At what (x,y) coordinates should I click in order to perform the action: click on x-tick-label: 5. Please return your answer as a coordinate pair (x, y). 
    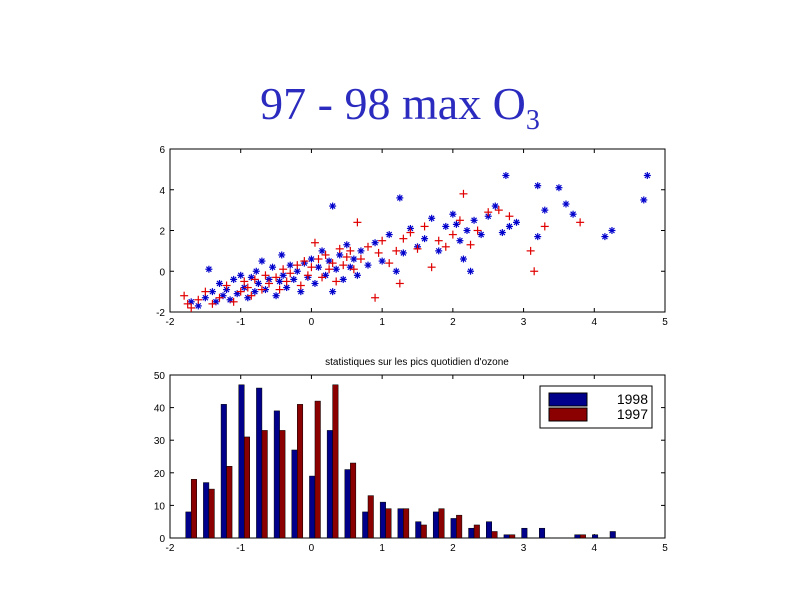
    Looking at the image, I should click on (665, 548).